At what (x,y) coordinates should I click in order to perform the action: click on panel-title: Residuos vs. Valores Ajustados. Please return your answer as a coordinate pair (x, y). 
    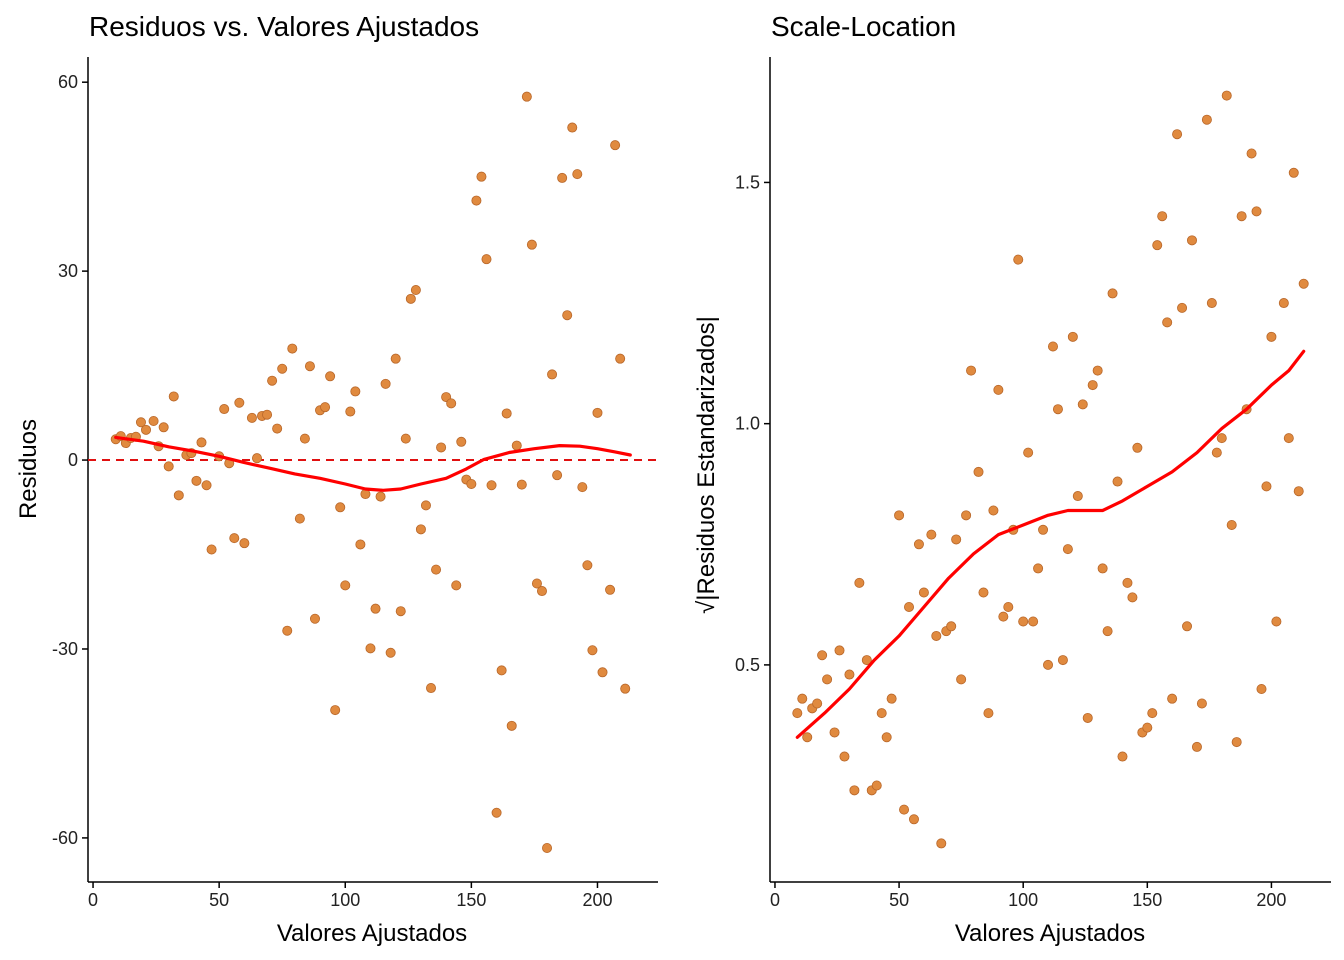
    Looking at the image, I should click on (284, 26).